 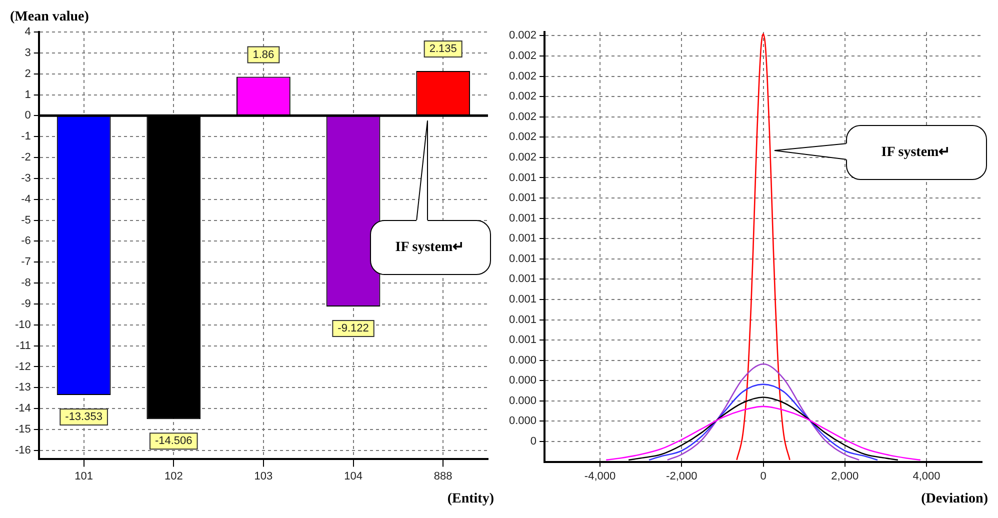 I want to click on y-tick-label: -7, so click(x=26, y=262).